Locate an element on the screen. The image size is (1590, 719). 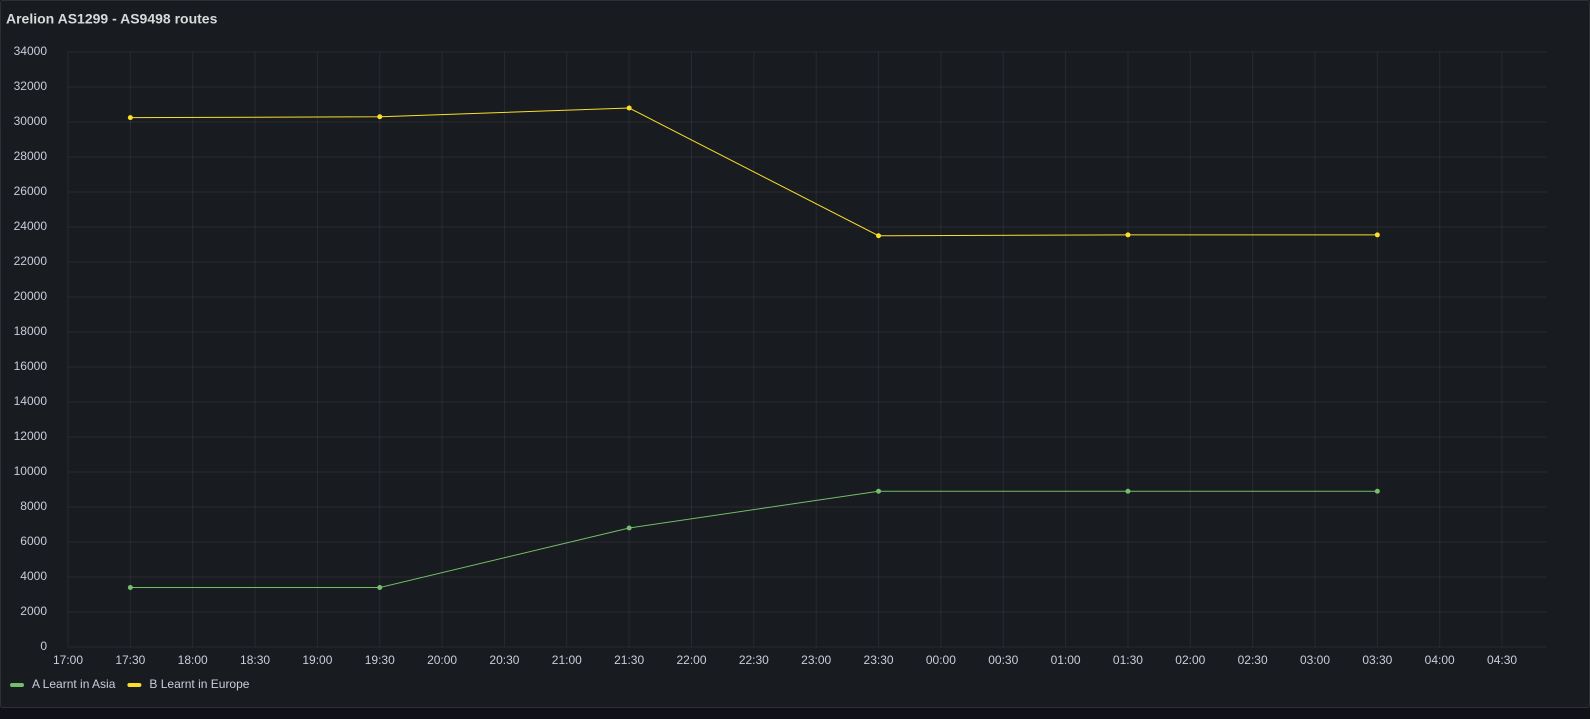
x-tick-label: 17:00 is located at coordinates (68, 660).